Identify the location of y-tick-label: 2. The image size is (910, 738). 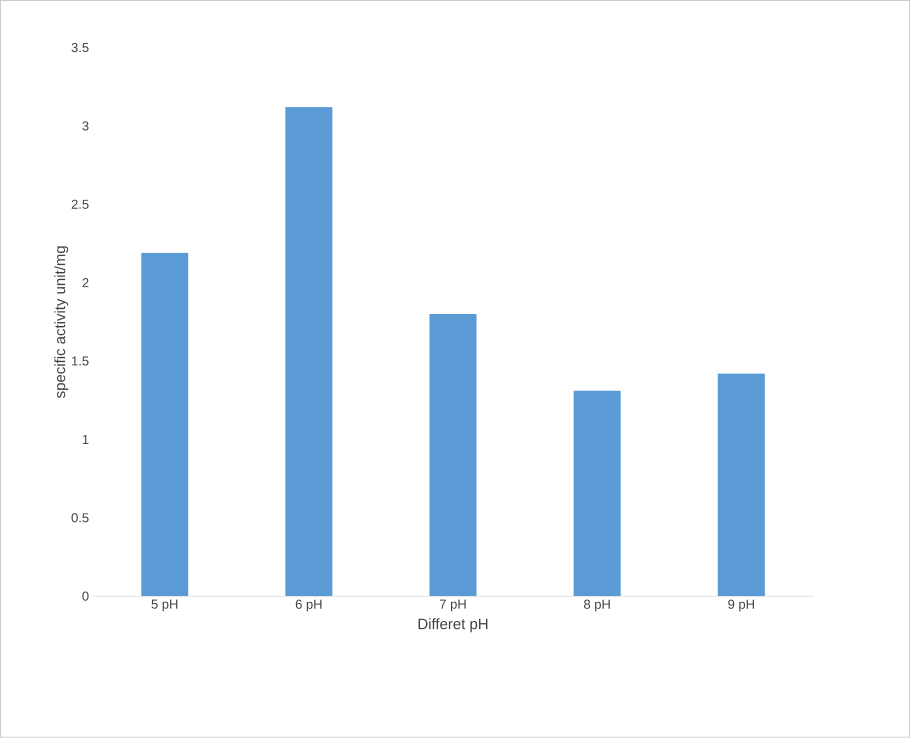
(85, 283).